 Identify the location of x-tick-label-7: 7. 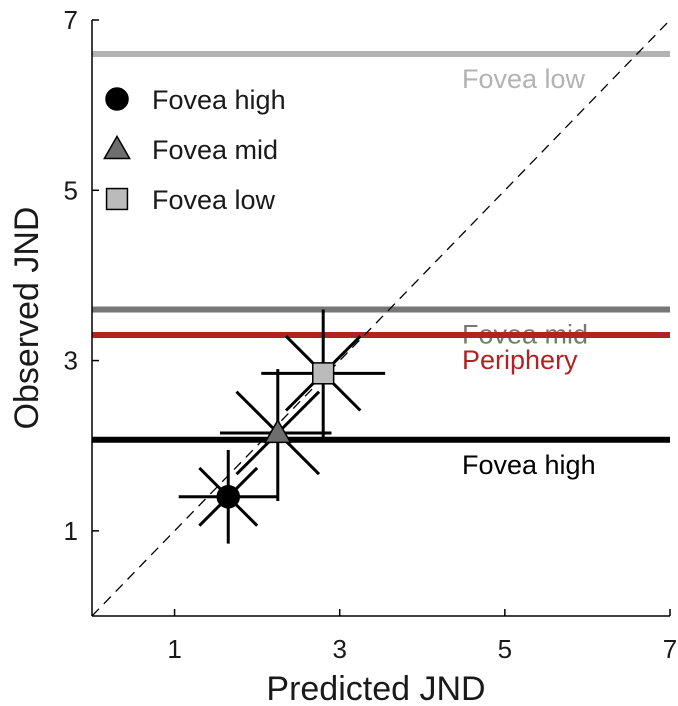
(670, 649).